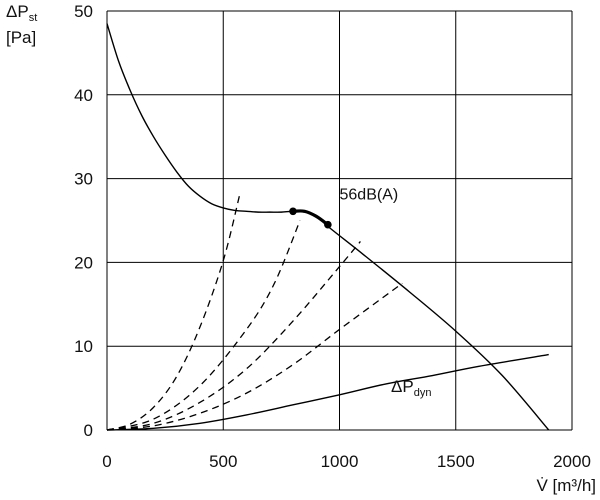 The height and width of the screenshot is (500, 600). I want to click on x-tick-label-0: 0, so click(106, 461).